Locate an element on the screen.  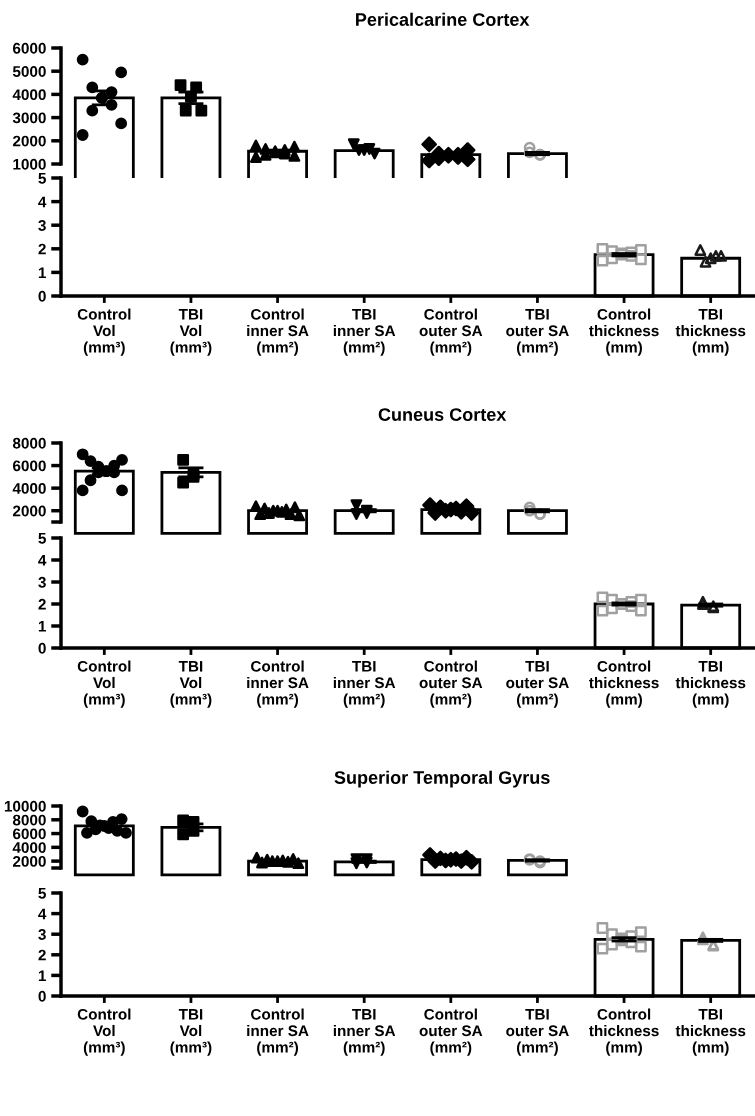
chart-title: Pericalcarine Cortex is located at coordinates (443, 19).